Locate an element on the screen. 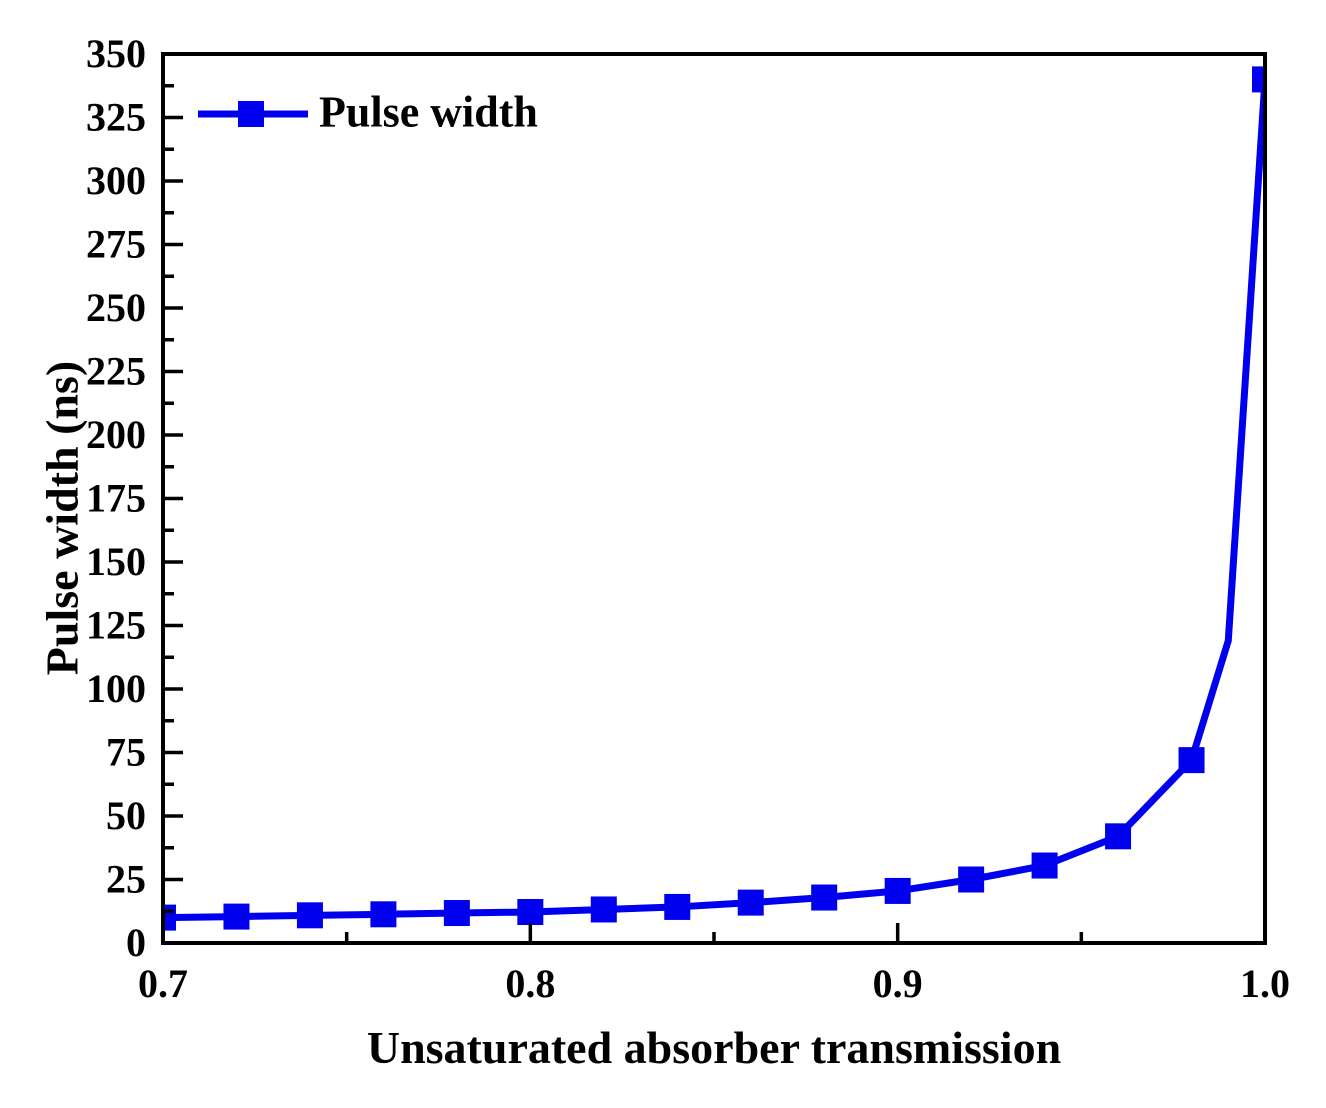 Image resolution: width=1326 pixels, height=1108 pixels. y-tick-label: 25 is located at coordinates (126, 879).